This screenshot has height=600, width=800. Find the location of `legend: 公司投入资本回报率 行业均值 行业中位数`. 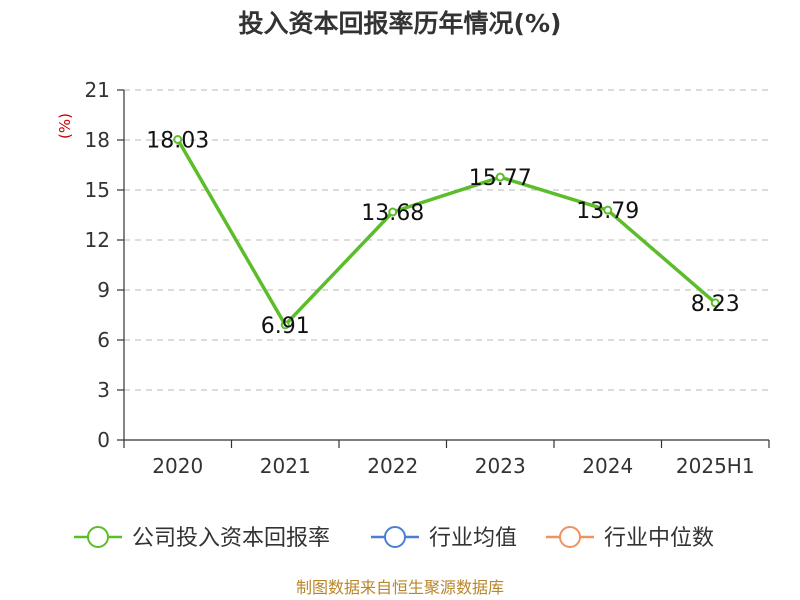

legend: 公司投入资本回报率 行业均值 行业中位数 is located at coordinates (394, 538).